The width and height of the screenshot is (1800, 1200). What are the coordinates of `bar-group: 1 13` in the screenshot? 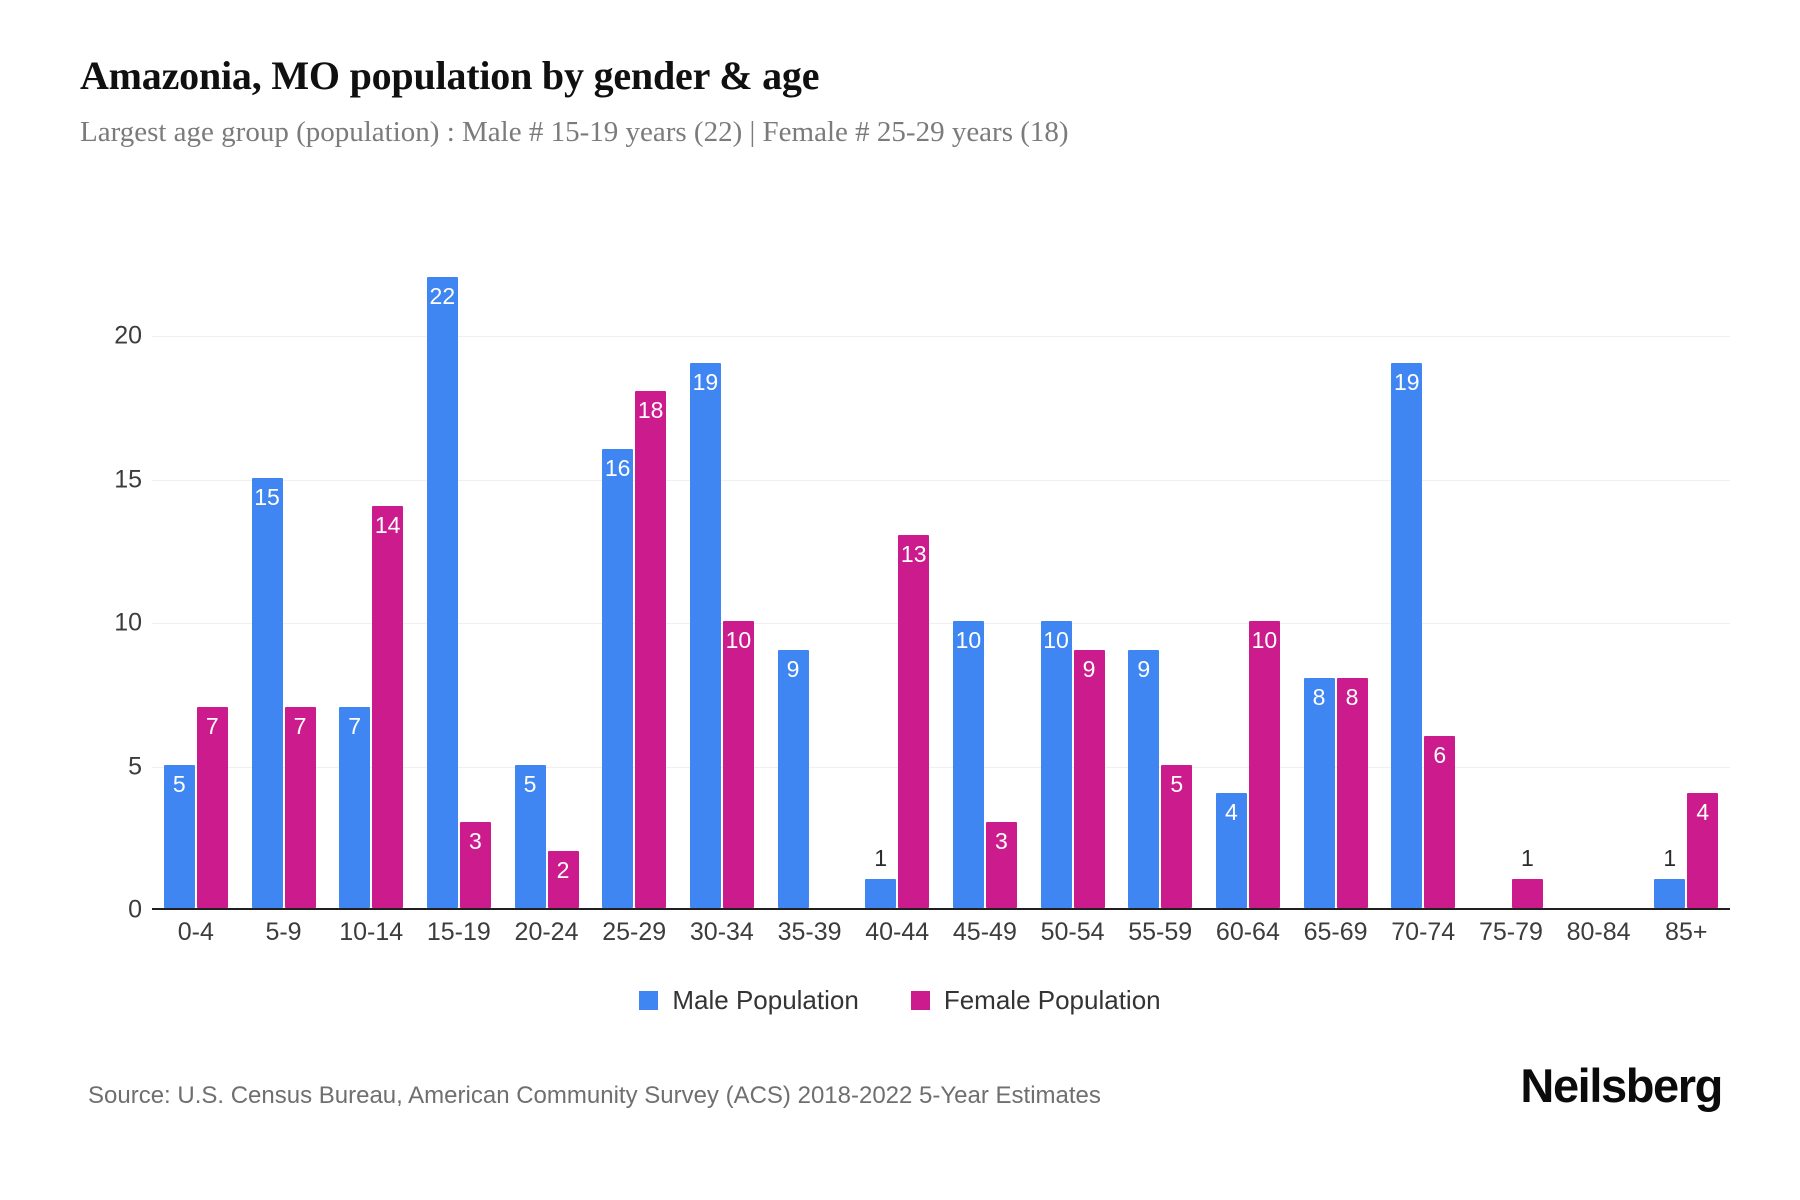 It's located at (897, 579).